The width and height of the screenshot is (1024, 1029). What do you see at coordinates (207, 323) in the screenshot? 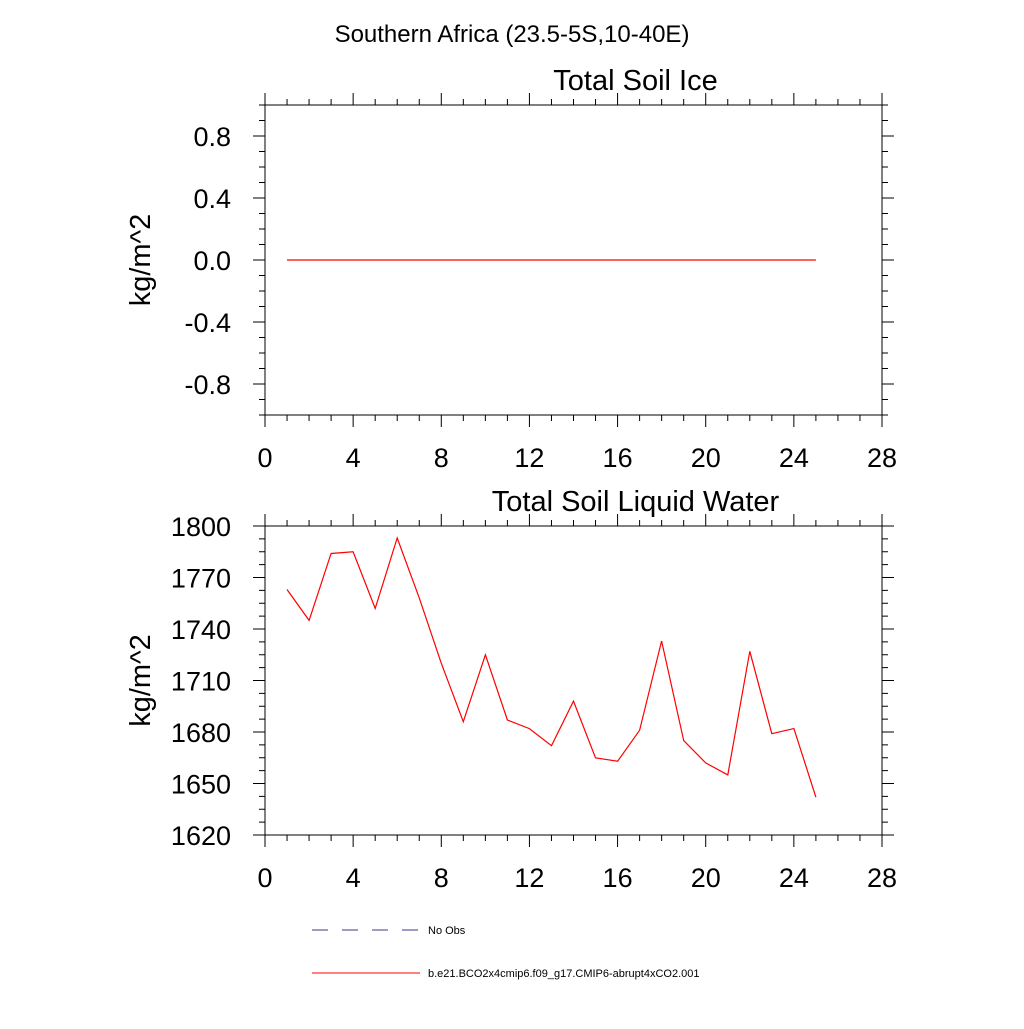
I see `y-tick-label: -0.4` at bounding box center [207, 323].